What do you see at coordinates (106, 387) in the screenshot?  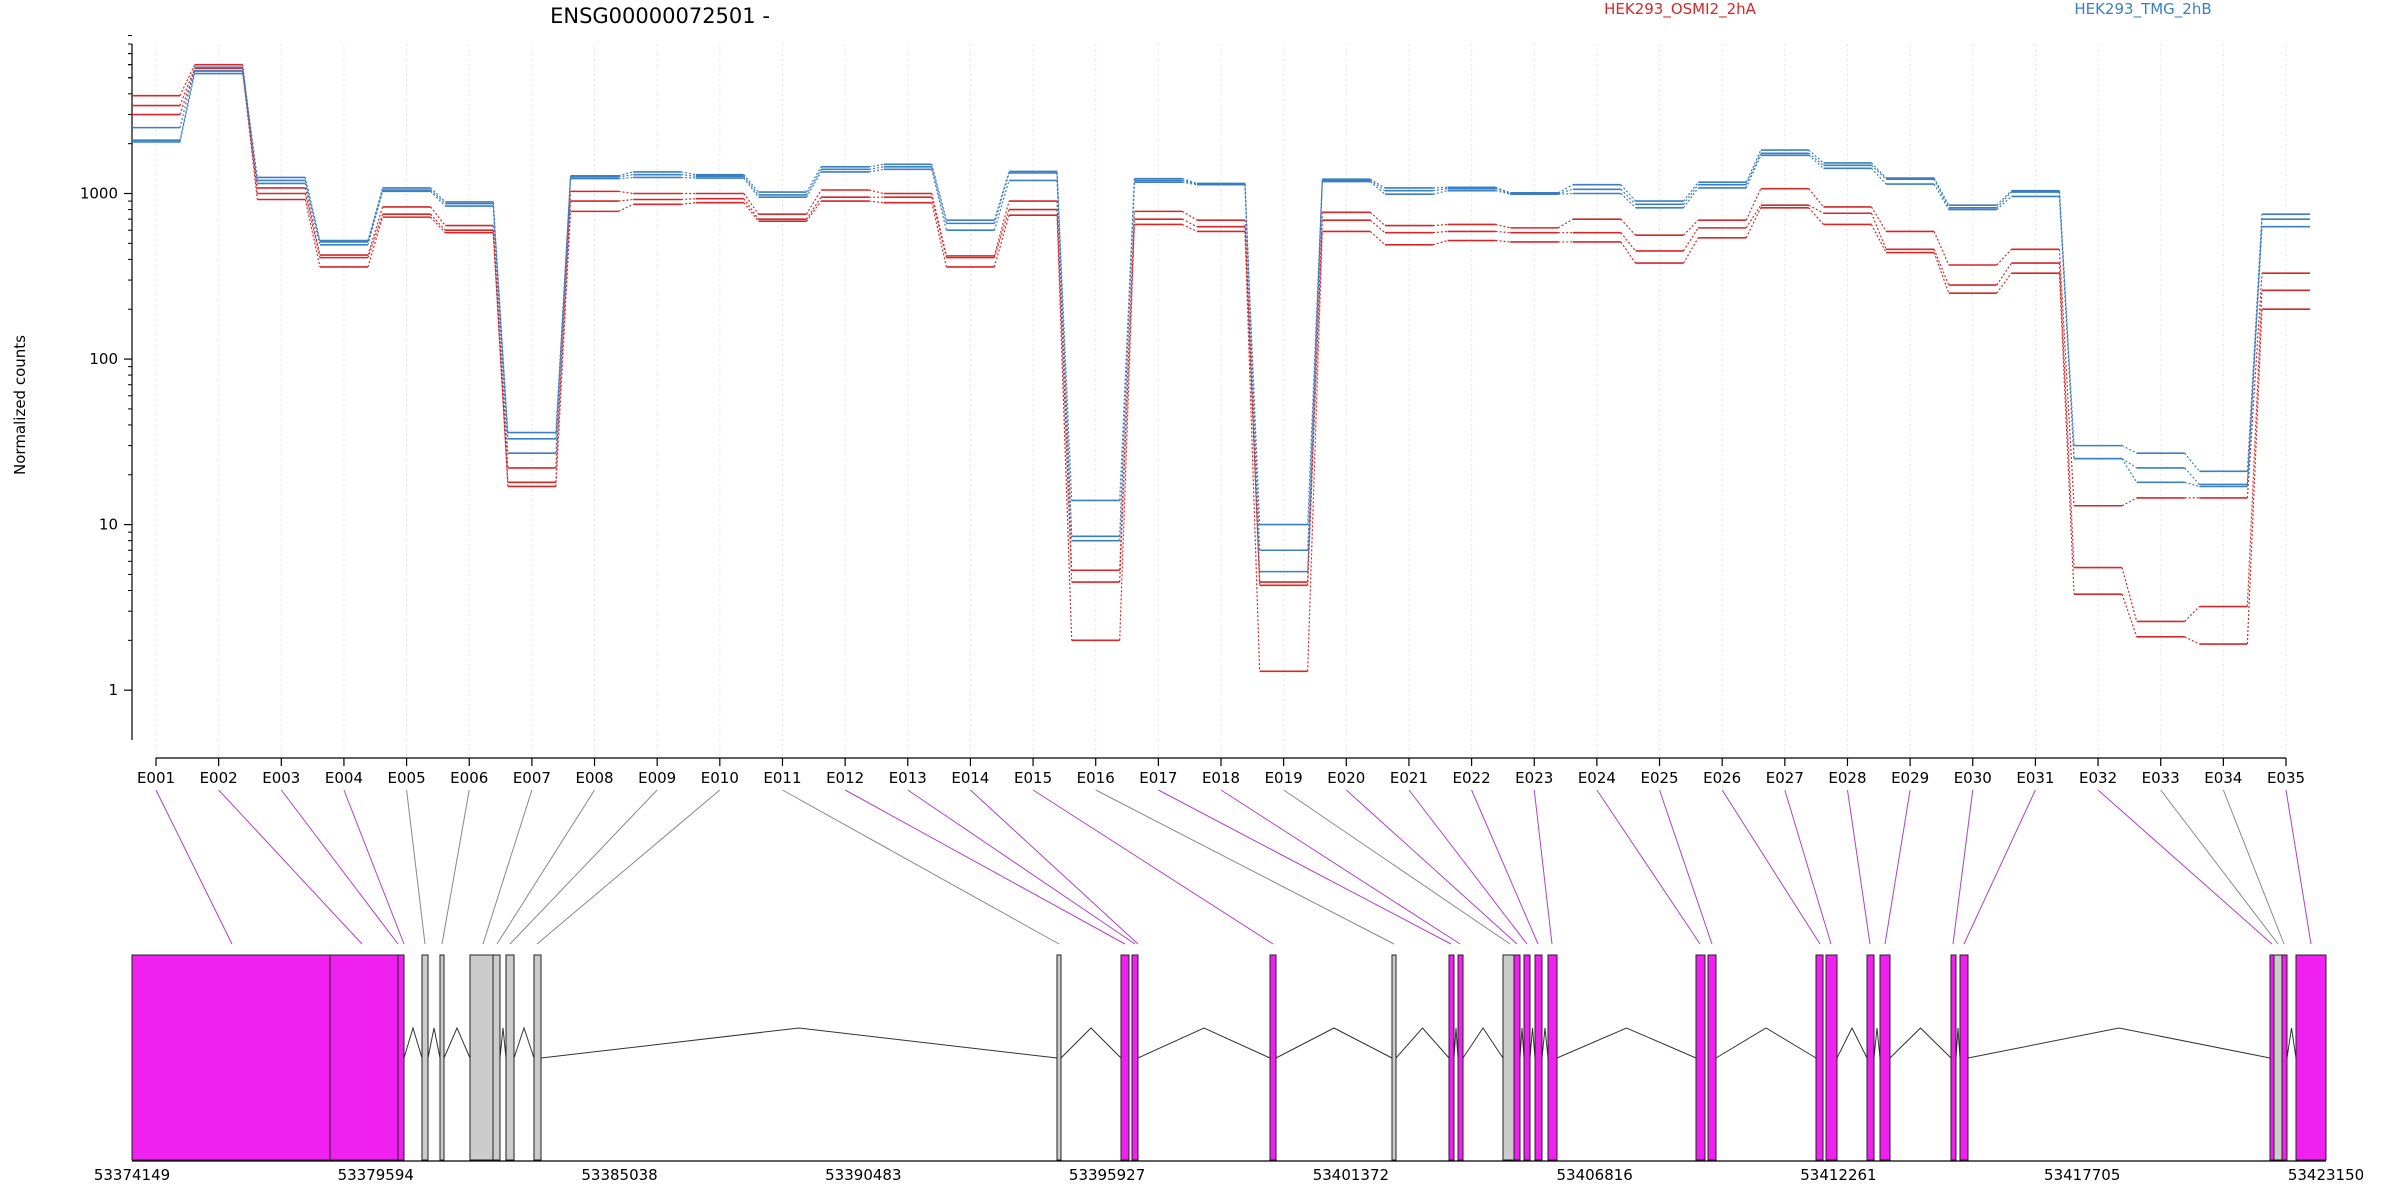 I see `y-axis: 1 10 100 1000` at bounding box center [106, 387].